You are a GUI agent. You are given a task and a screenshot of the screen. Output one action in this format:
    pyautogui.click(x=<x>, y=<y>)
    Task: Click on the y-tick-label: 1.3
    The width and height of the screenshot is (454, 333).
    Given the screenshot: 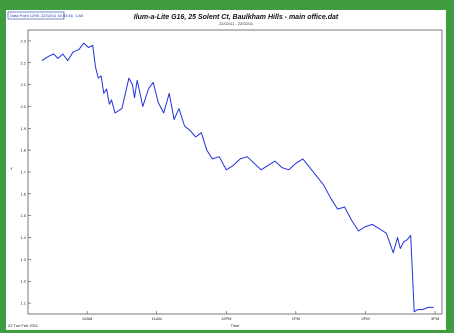 What is the action you would take?
    pyautogui.click(x=23, y=259)
    